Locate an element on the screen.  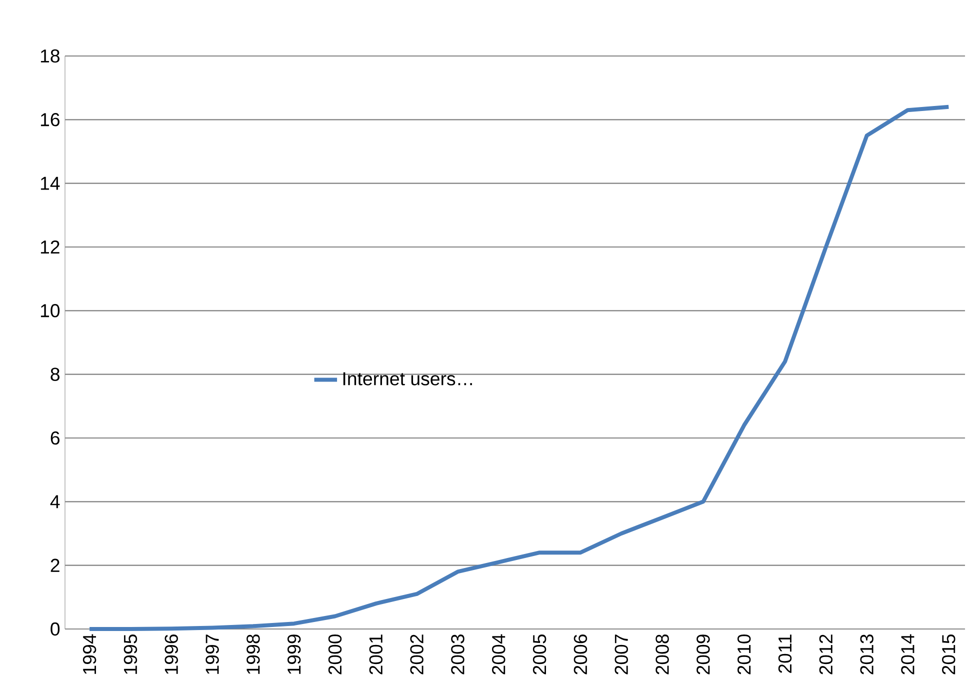
y-tick-label: 0 is located at coordinates (55, 629).